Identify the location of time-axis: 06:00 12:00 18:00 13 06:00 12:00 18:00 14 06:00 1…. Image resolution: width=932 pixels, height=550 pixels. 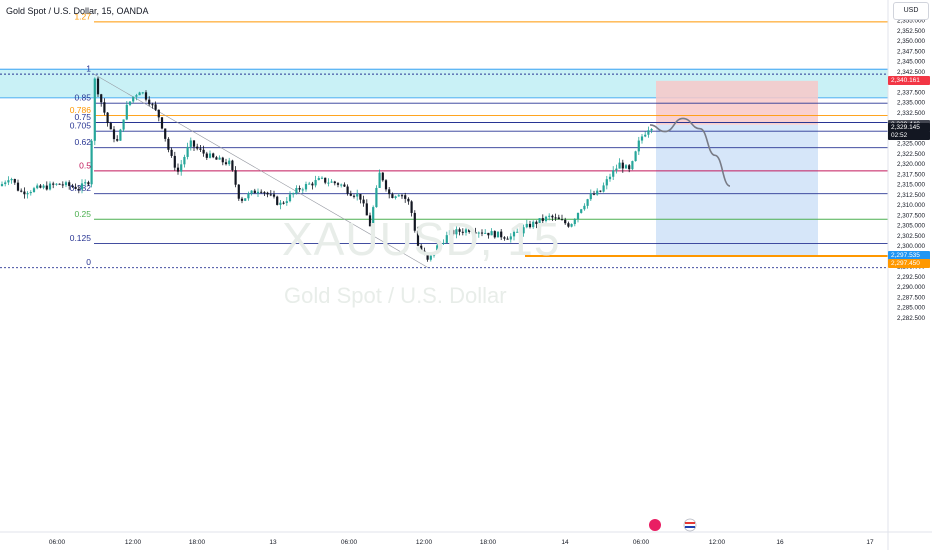
(466, 532).